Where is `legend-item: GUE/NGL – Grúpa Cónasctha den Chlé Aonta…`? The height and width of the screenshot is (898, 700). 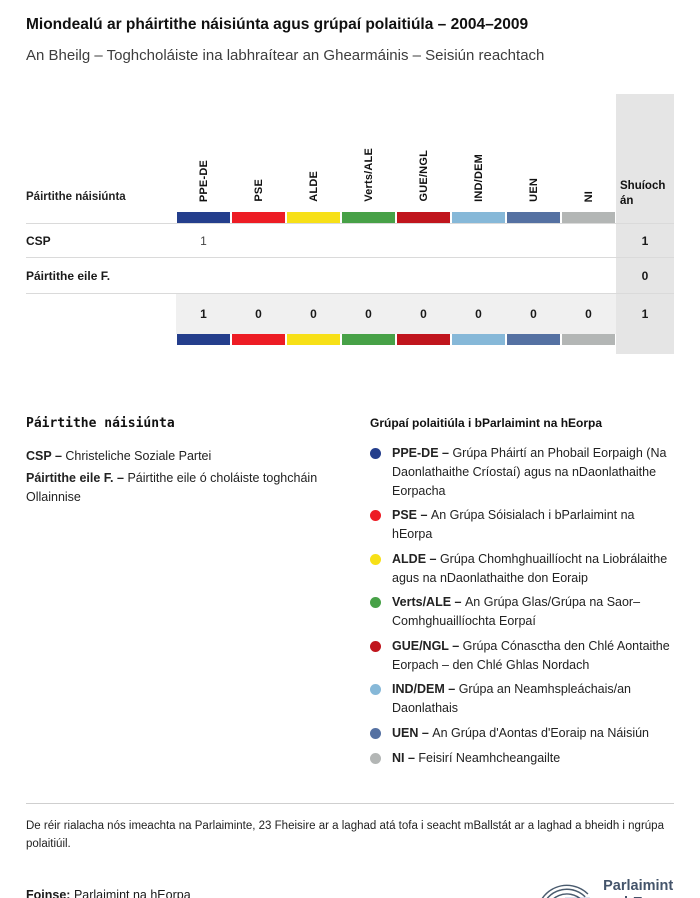
legend-item: GUE/NGL – Grúpa Cónasctha den Chlé Aonta… is located at coordinates (522, 656).